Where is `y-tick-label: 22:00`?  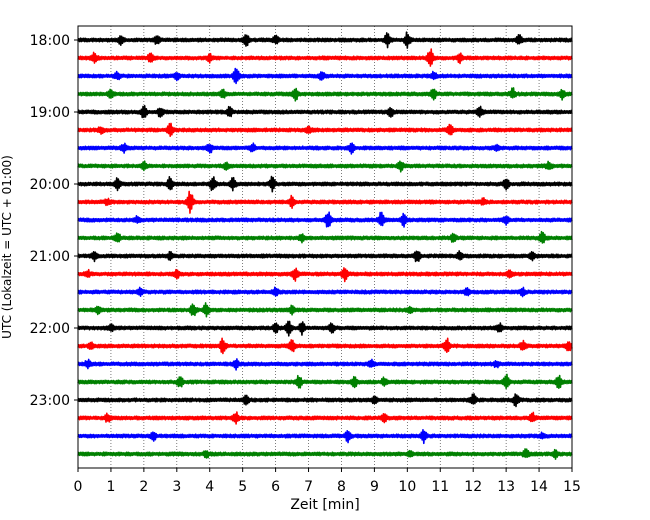
y-tick-label: 22:00 is located at coordinates (50, 329).